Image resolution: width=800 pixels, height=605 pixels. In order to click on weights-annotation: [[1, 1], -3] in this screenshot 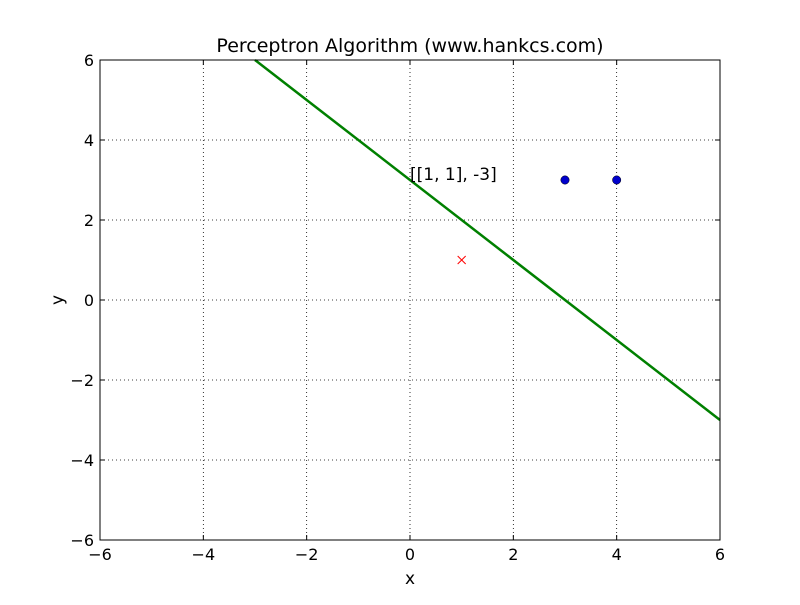, I will do `click(453, 175)`.